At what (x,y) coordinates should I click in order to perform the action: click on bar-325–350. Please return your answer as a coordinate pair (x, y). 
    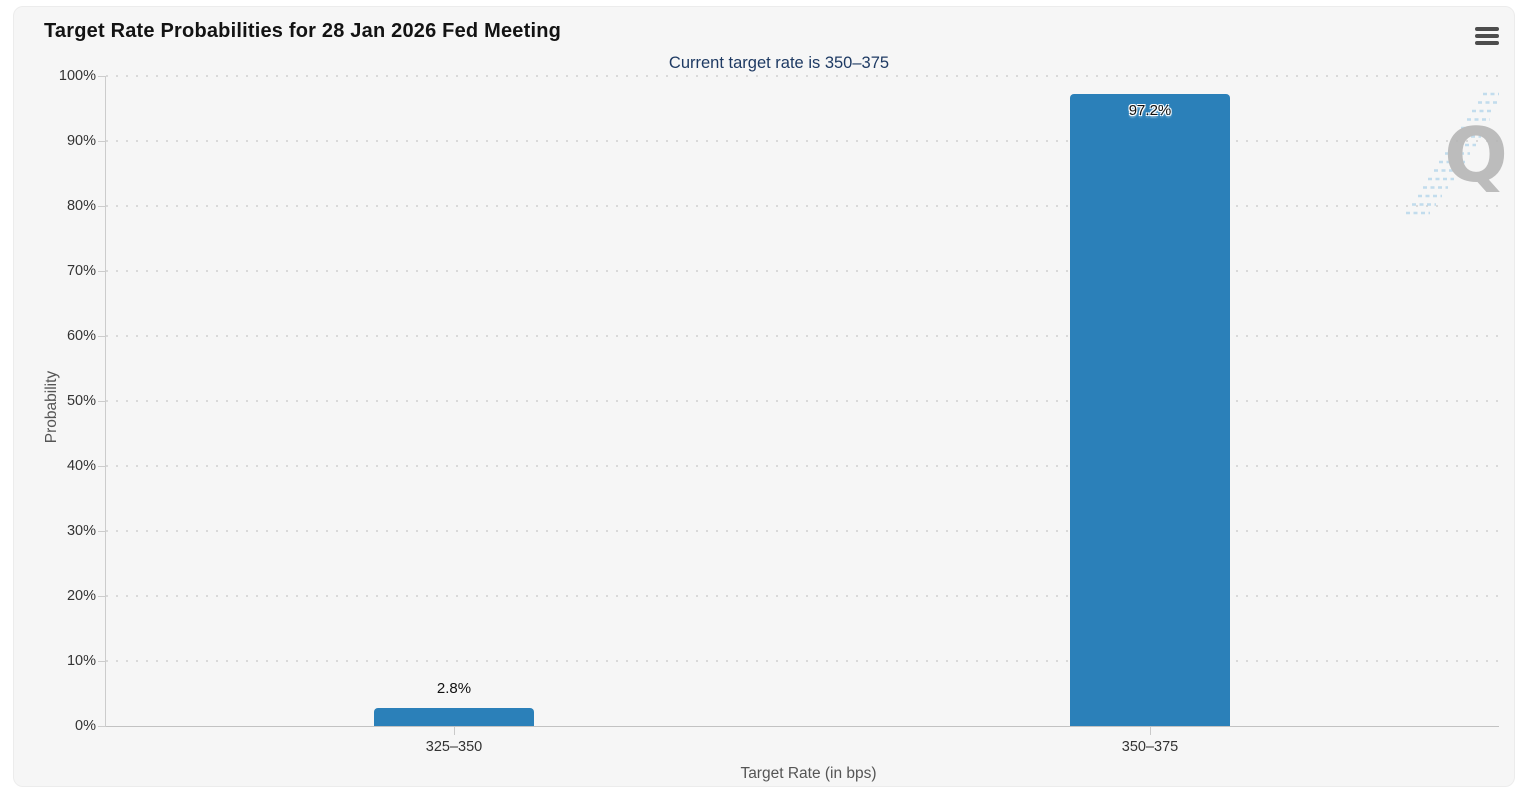
    Looking at the image, I should click on (454, 716).